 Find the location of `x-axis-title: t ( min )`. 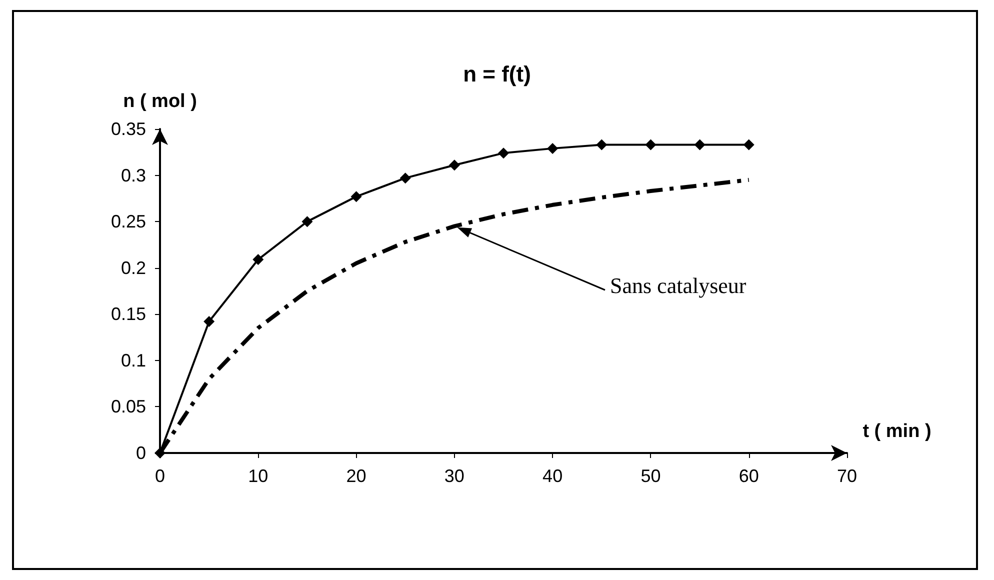

x-axis-title: t ( min ) is located at coordinates (897, 431).